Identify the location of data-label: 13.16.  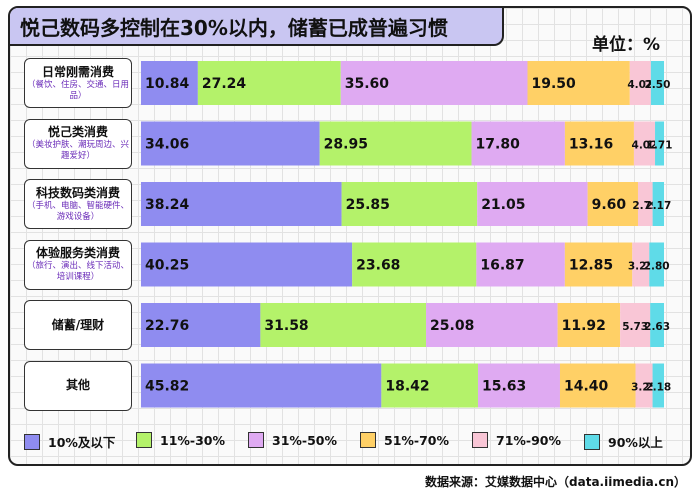
(591, 145).